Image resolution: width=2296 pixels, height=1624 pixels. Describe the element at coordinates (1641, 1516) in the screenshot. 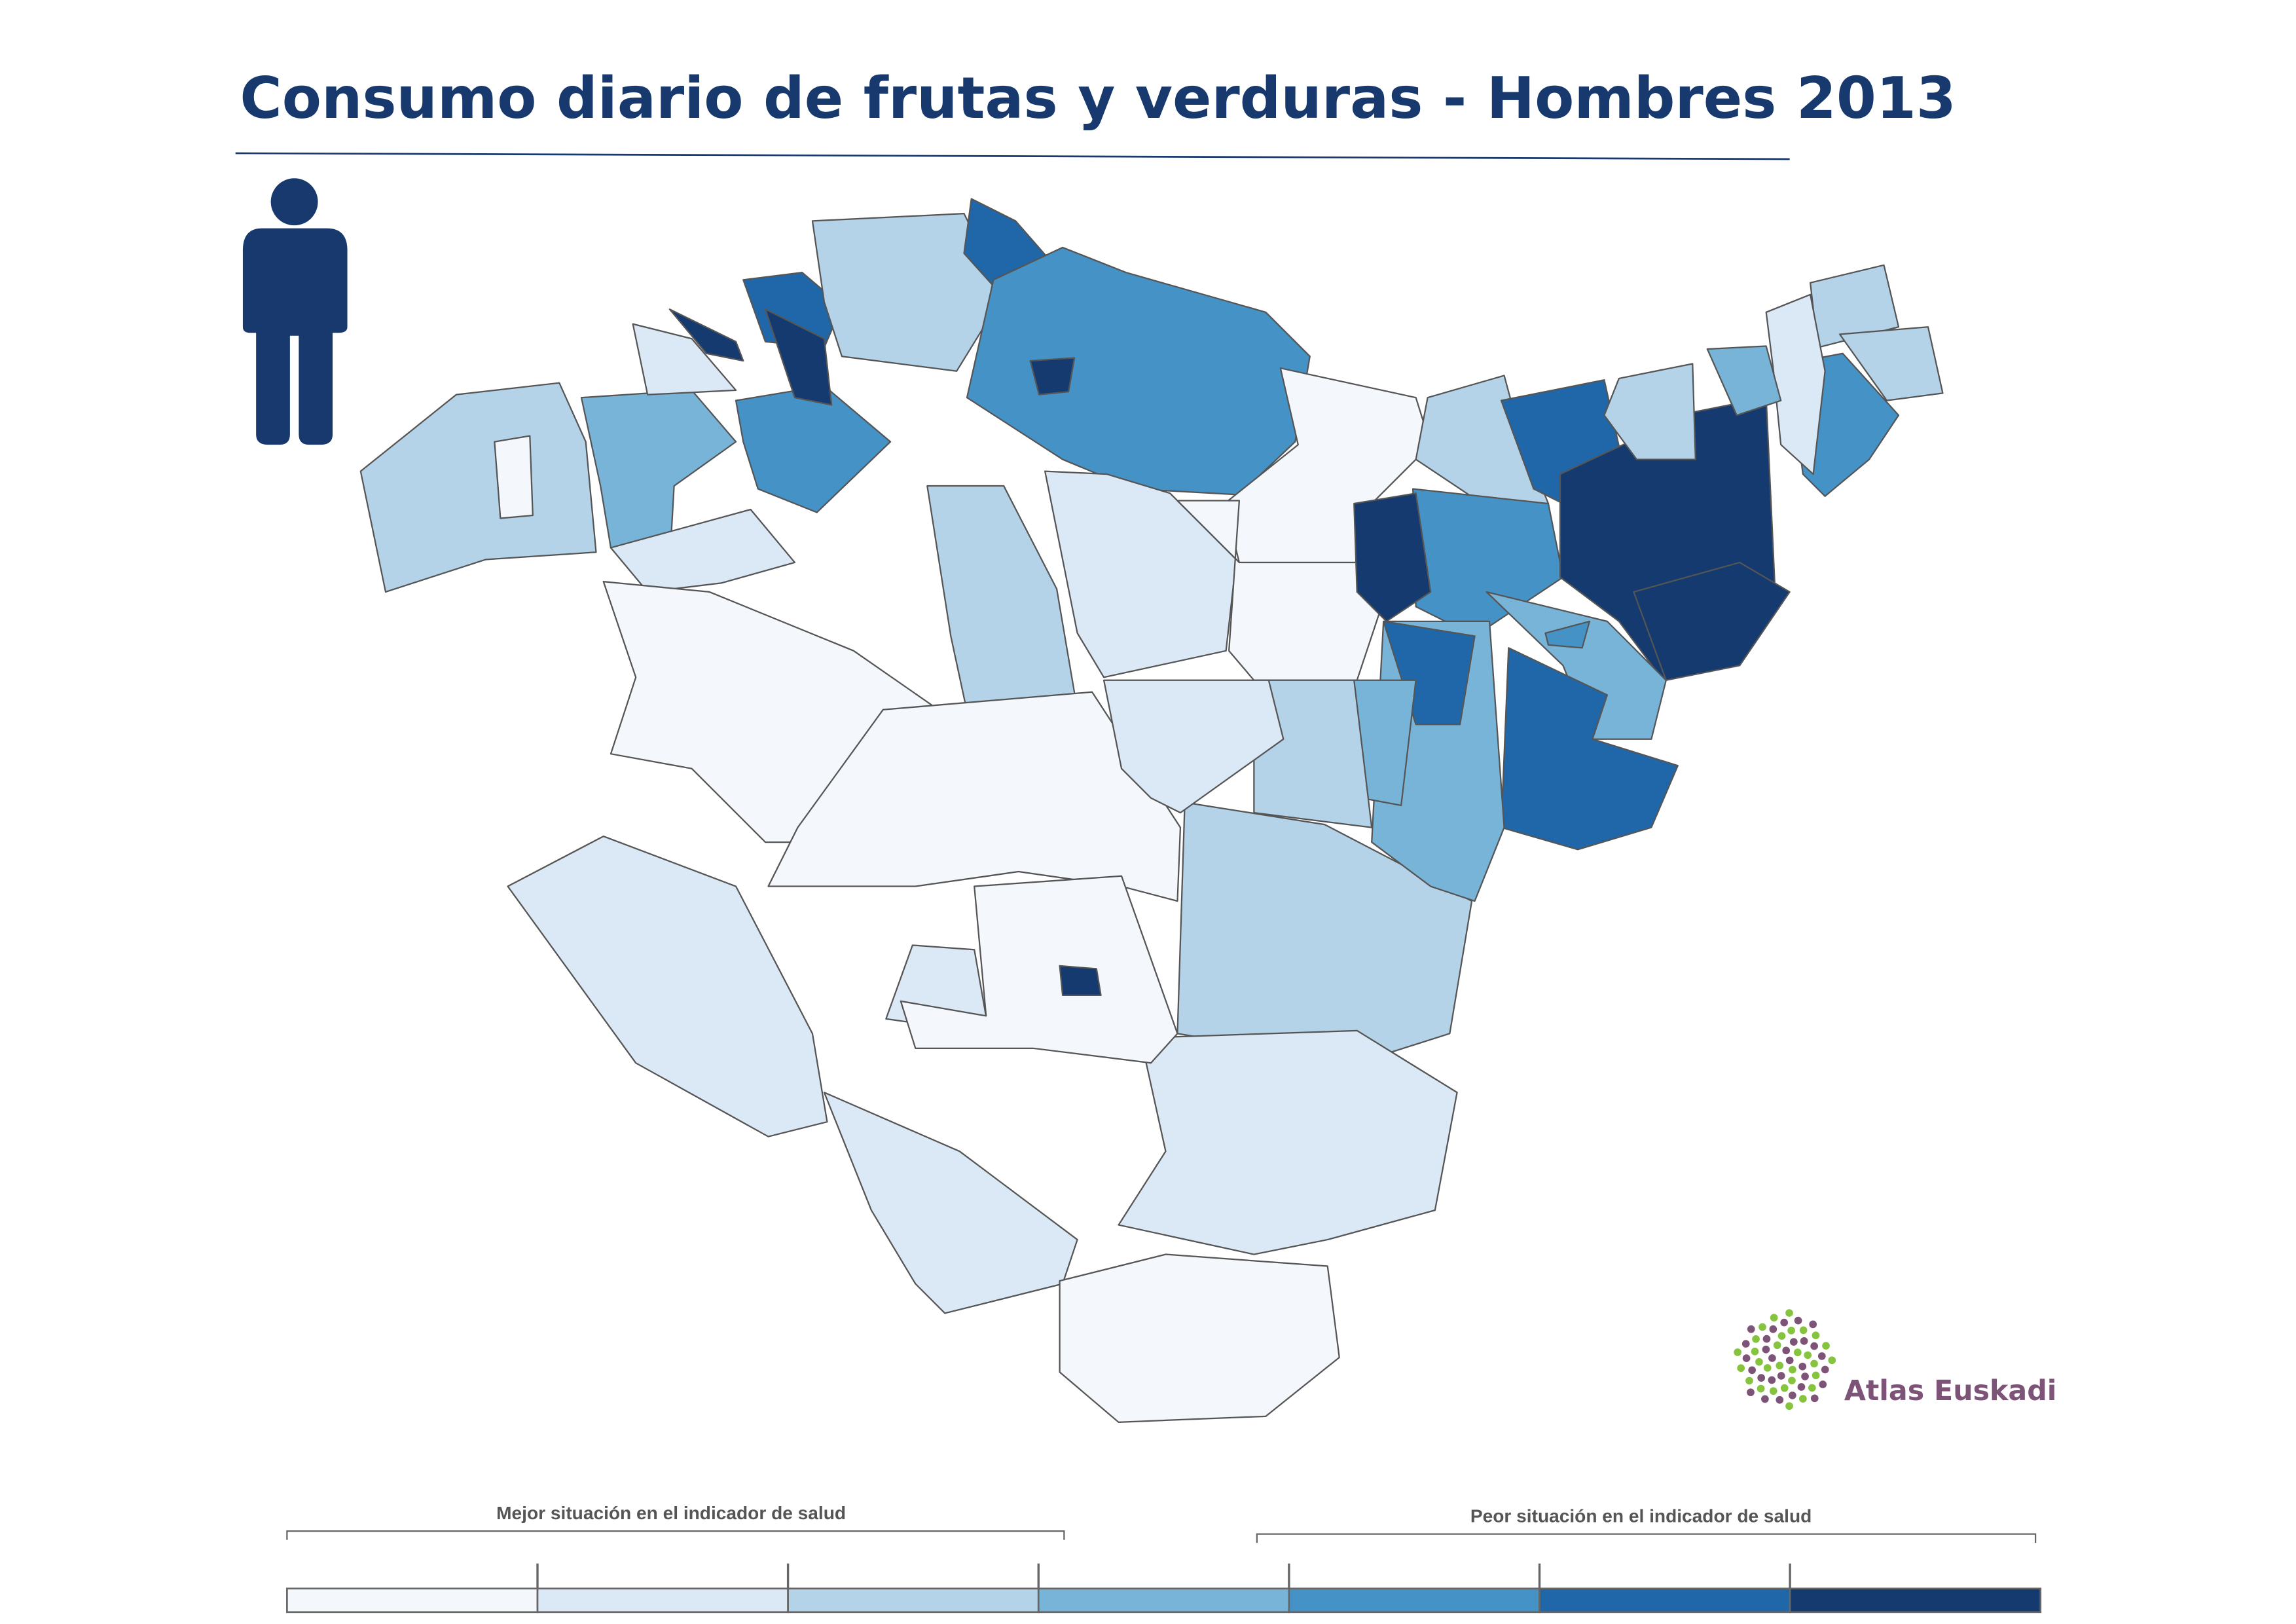

I see `legend-worse-label: Peor situación en el indicador de salud` at that location.